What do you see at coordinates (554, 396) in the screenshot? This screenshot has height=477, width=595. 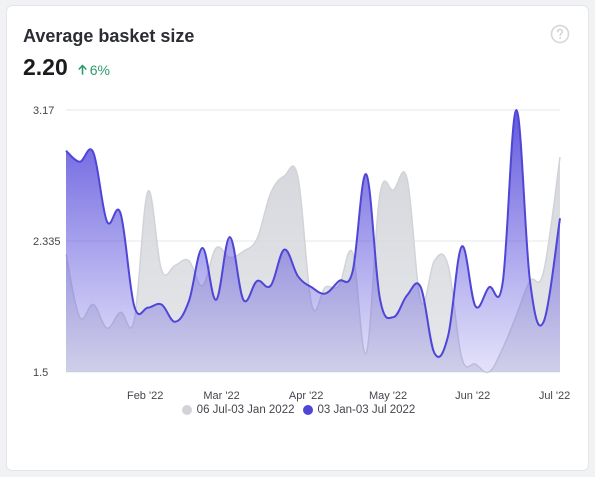 I see `x-tick-label: Jul '22` at bounding box center [554, 396].